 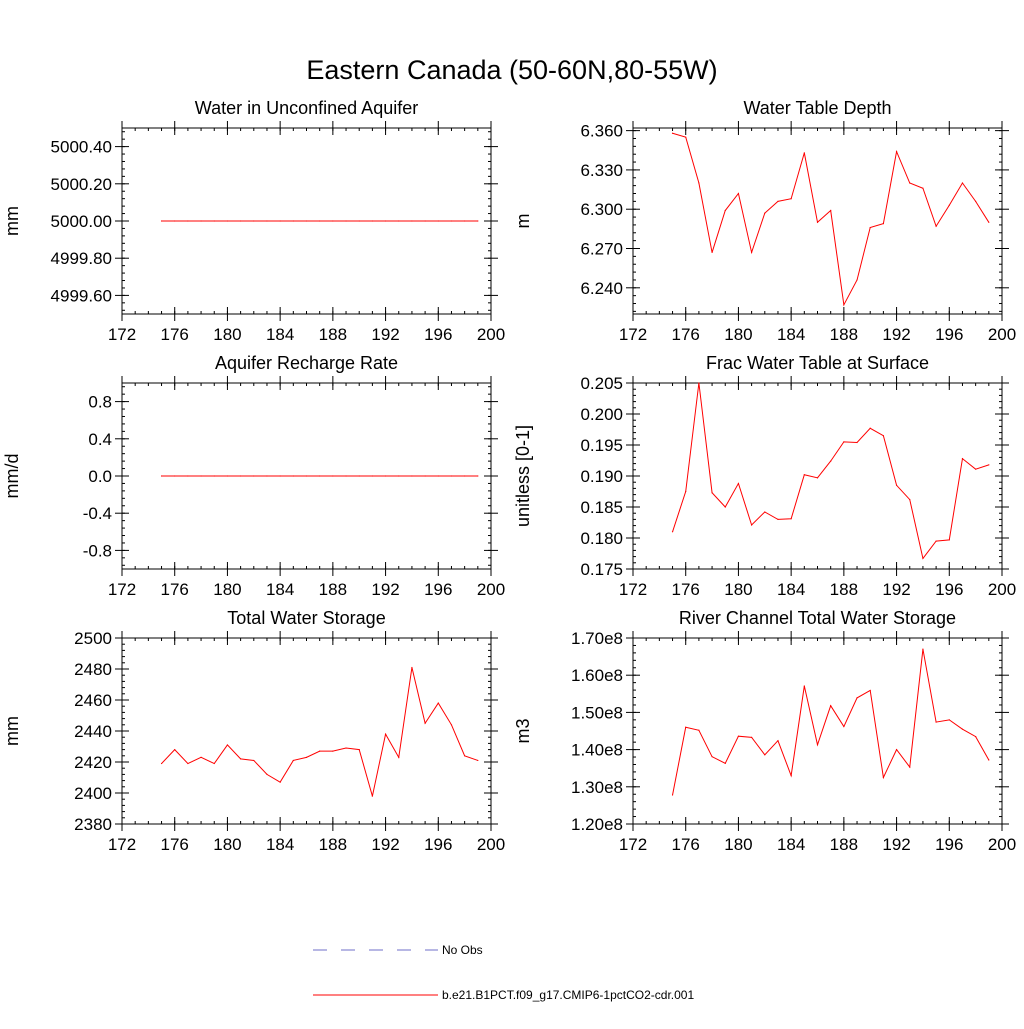 I want to click on y-tick-label: 5000.00, so click(x=81, y=221).